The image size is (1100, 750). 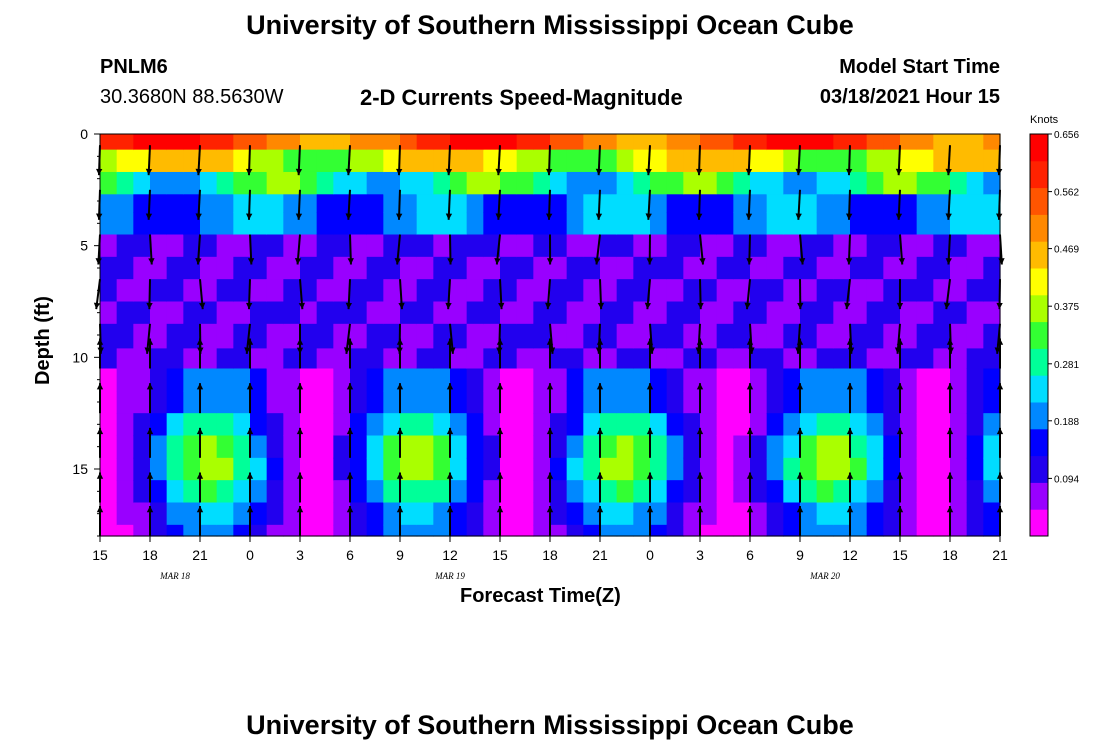 I want to click on station-coords: 30.3680N 88.5630W, so click(x=192, y=97).